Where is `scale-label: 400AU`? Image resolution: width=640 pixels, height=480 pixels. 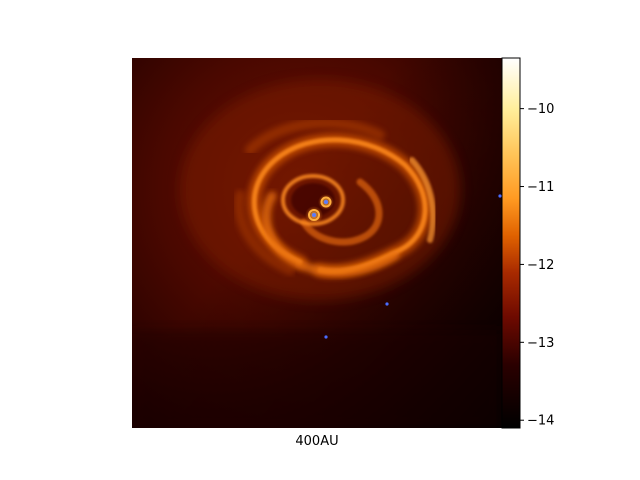
scale-label: 400AU is located at coordinates (316, 441).